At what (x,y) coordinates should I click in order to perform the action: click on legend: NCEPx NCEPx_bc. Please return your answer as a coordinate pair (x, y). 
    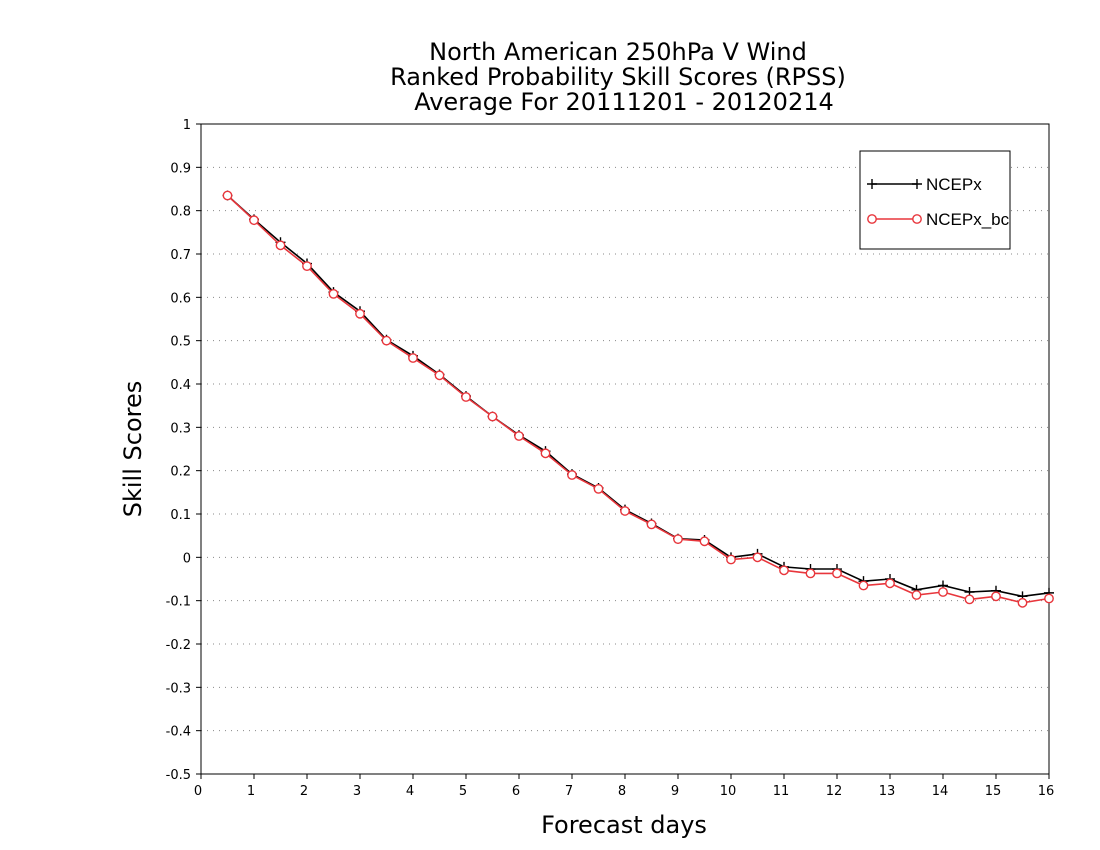
    Looking at the image, I should click on (935, 200).